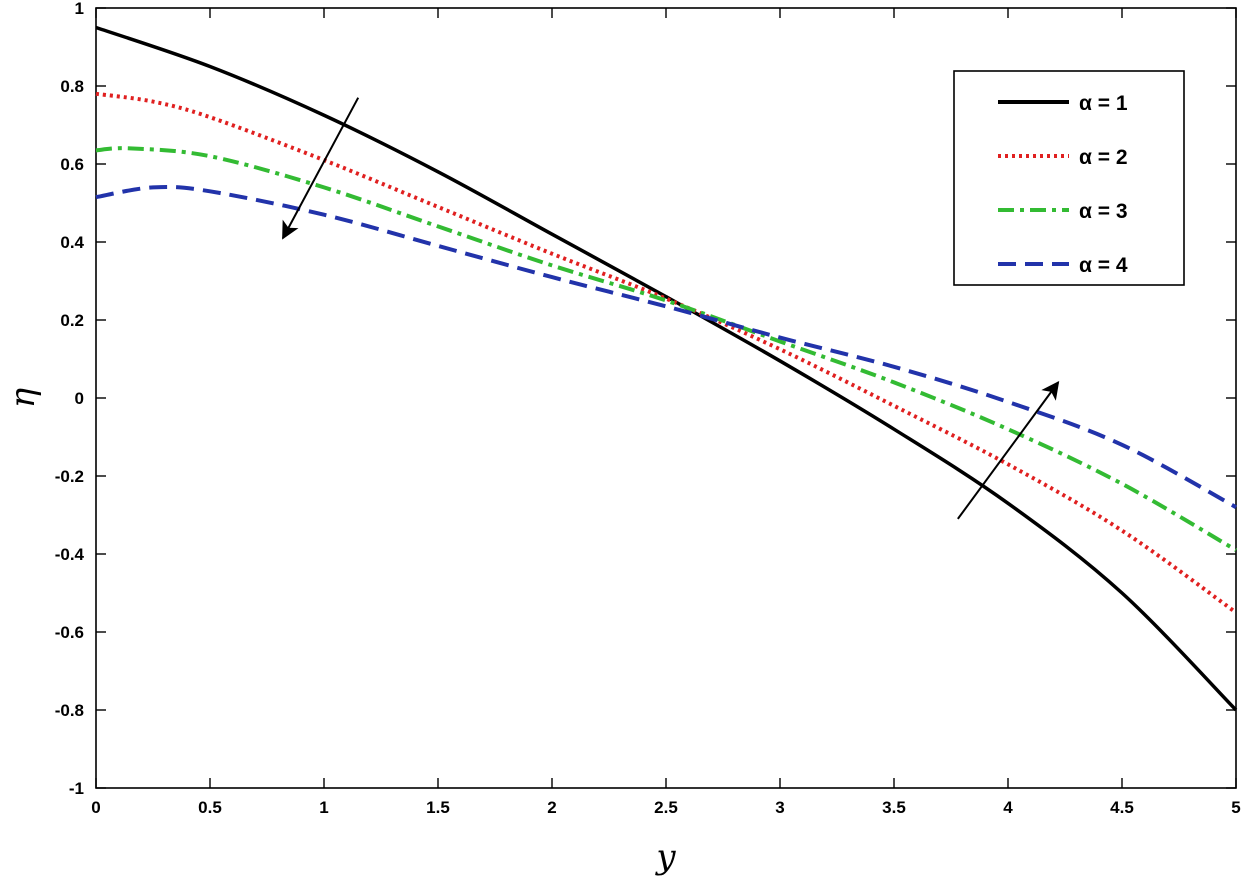 The width and height of the screenshot is (1250, 876). I want to click on x-tick-label: 0.5, so click(210, 807).